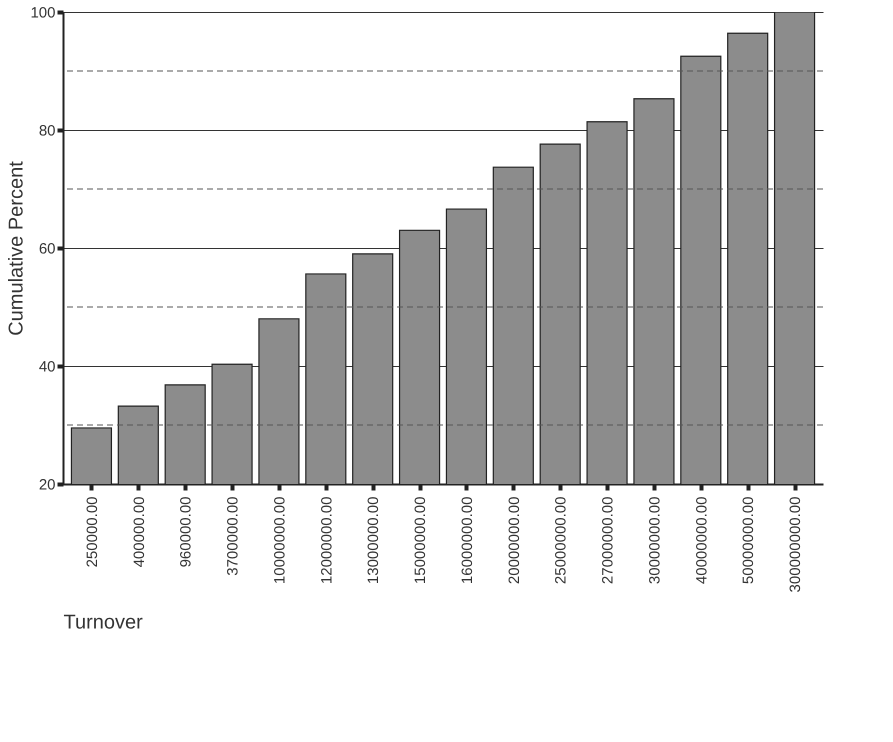  What do you see at coordinates (92, 532) in the screenshot?
I see `x-tick-label: 250000.00` at bounding box center [92, 532].